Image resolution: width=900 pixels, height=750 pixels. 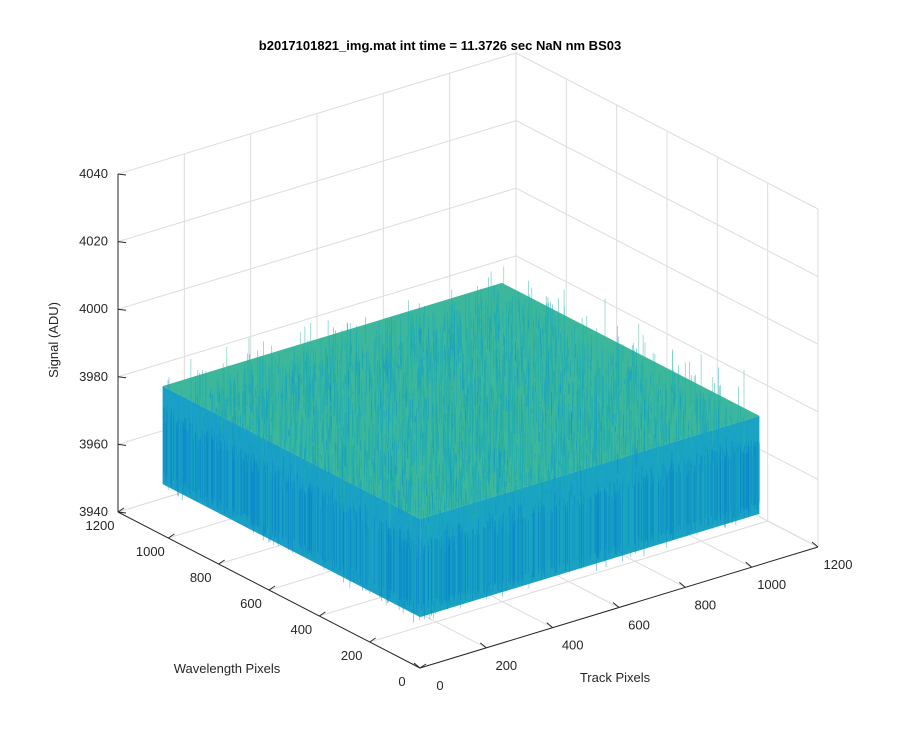 What do you see at coordinates (639, 625) in the screenshot?
I see `x-tick-label: 600` at bounding box center [639, 625].